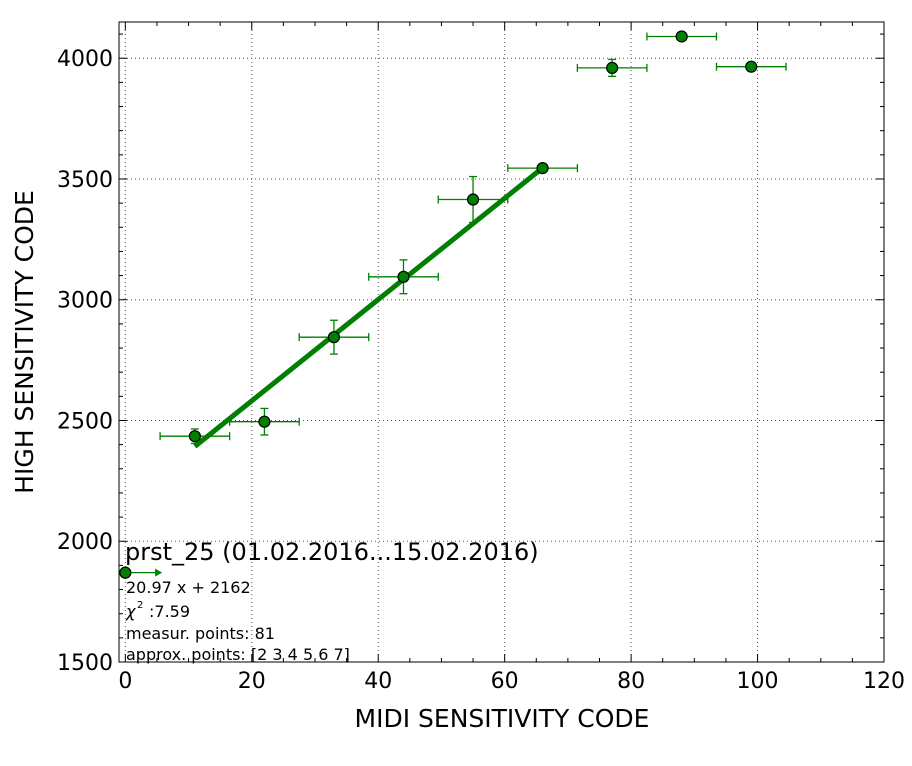 Image resolution: width=912 pixels, height=766 pixels. What do you see at coordinates (631, 681) in the screenshot?
I see `x-tick-label: 80` at bounding box center [631, 681].